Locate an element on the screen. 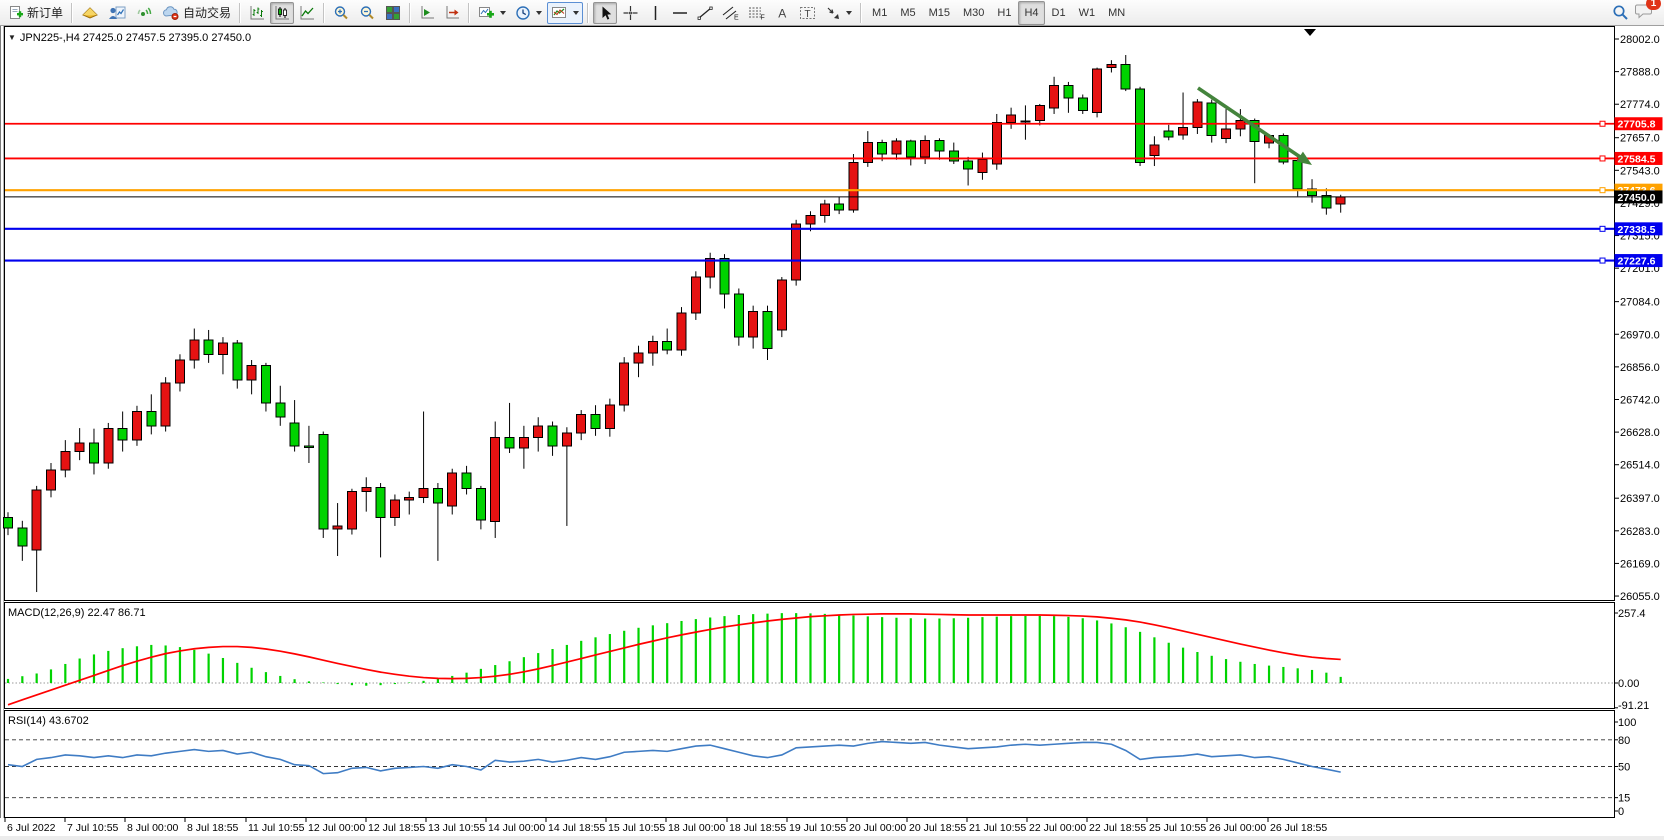  templates-icon is located at coordinates (559, 12).